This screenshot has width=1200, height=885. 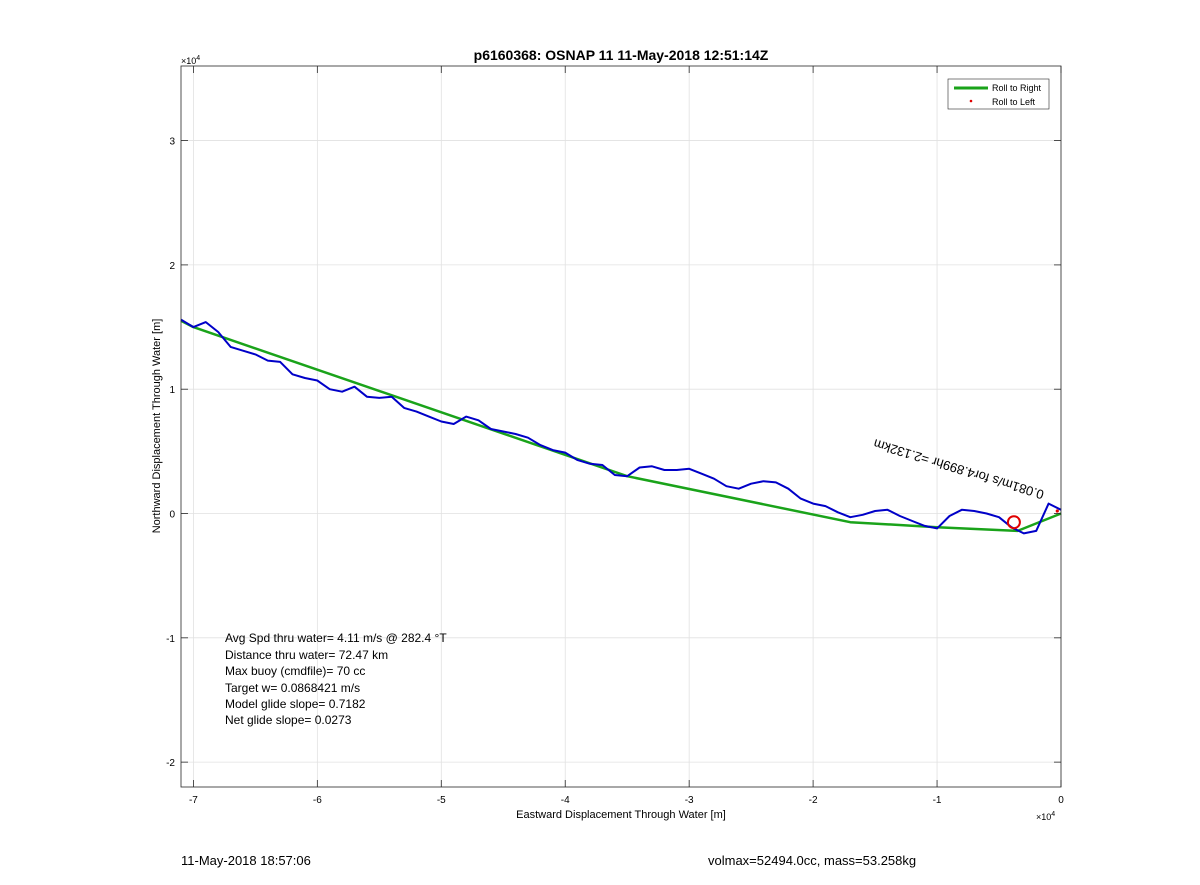 I want to click on y-axis-label: Northward Displacement Through Water [m], so click(x=157, y=426).